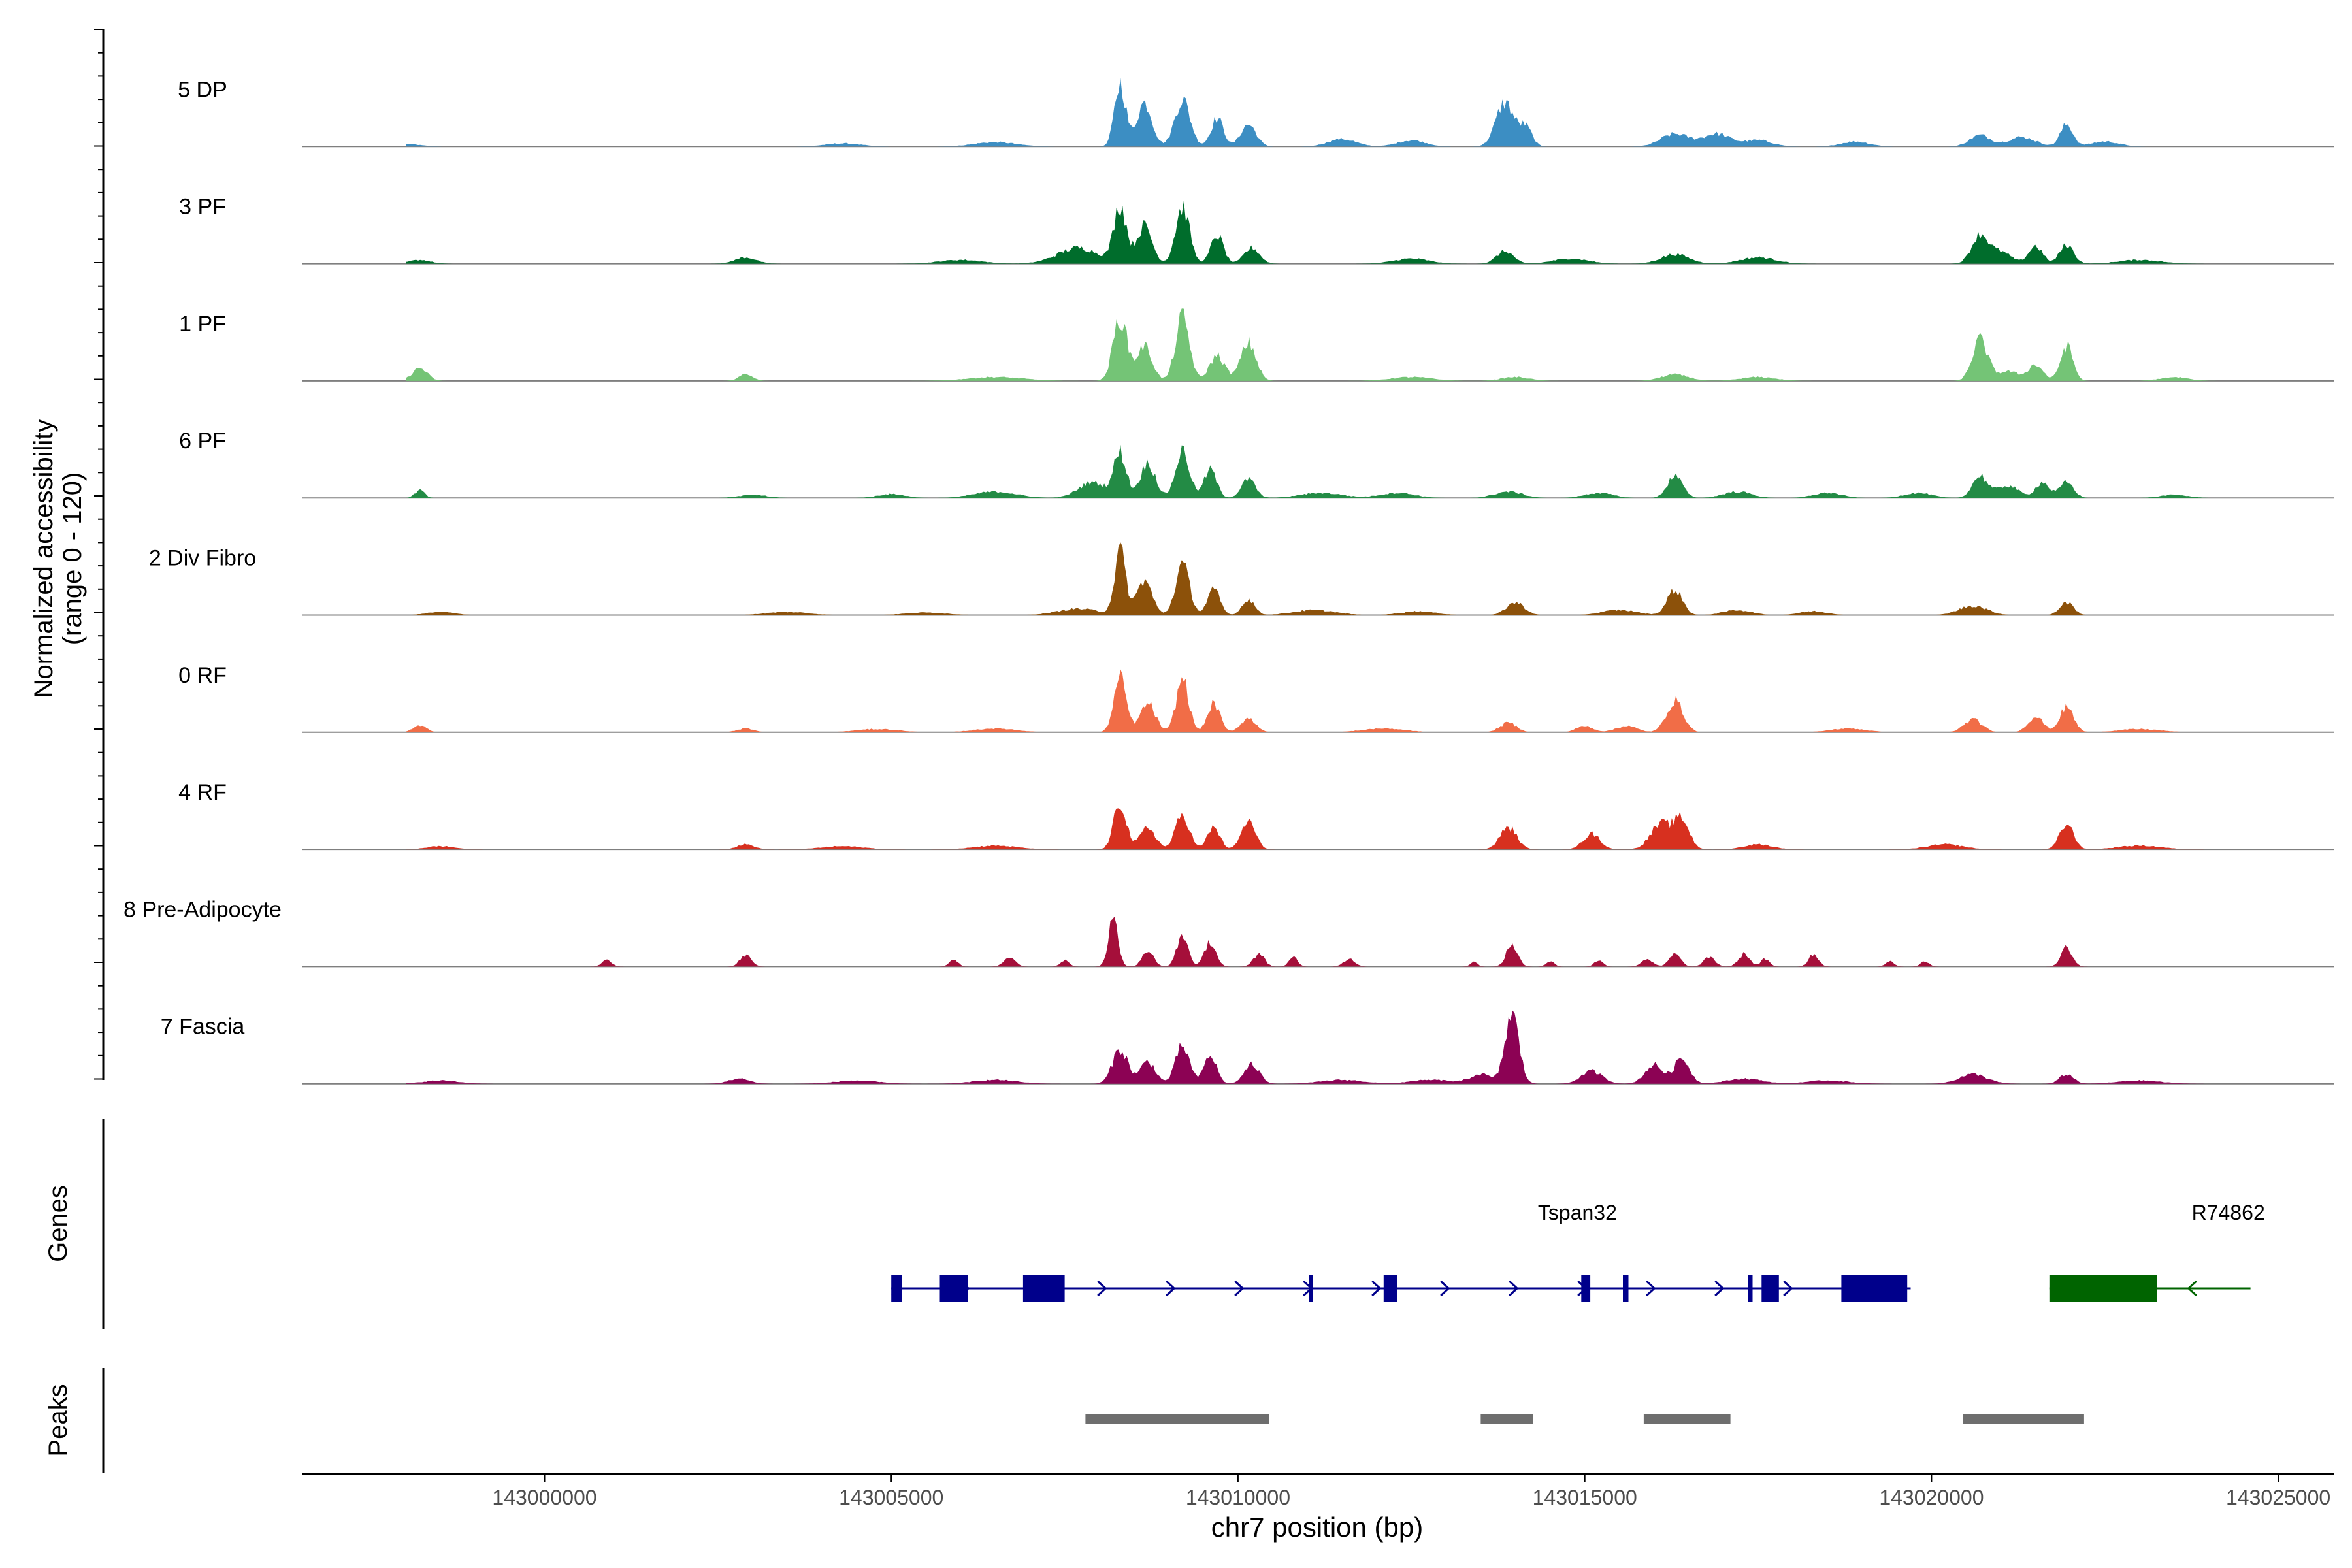 This screenshot has height=1568, width=2352. Describe the element at coordinates (544, 1497) in the screenshot. I see `x-tick-label: 143000000` at that location.